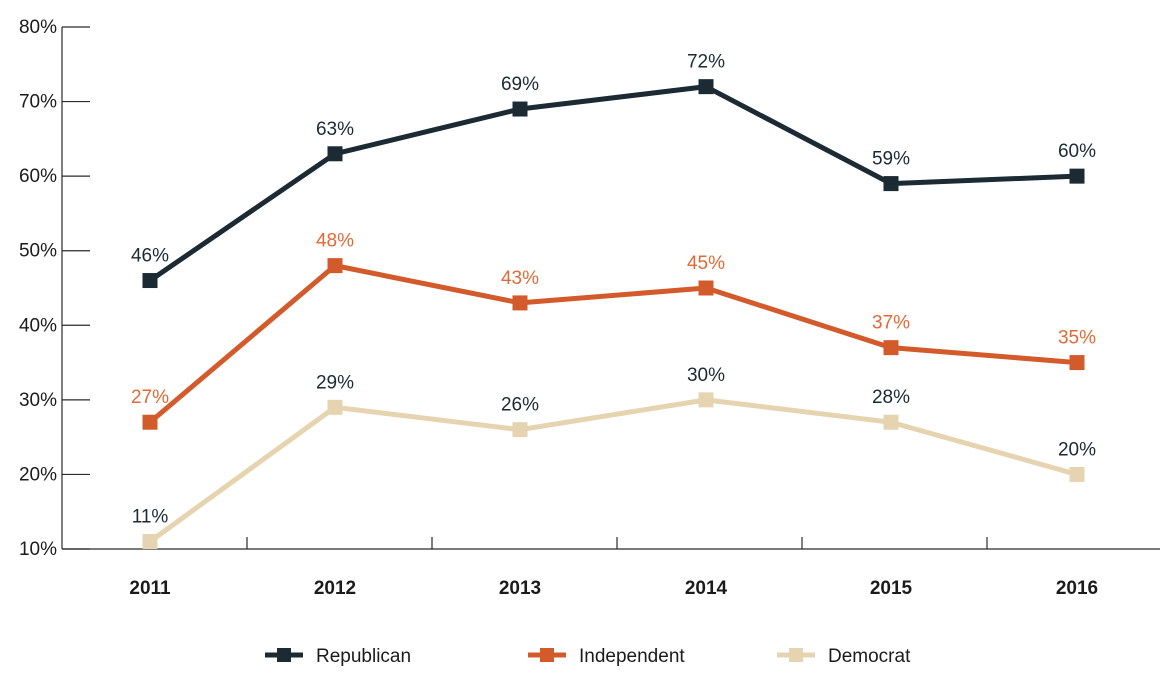 The image size is (1165, 676). I want to click on x-tick-label: 2016, so click(1077, 588).